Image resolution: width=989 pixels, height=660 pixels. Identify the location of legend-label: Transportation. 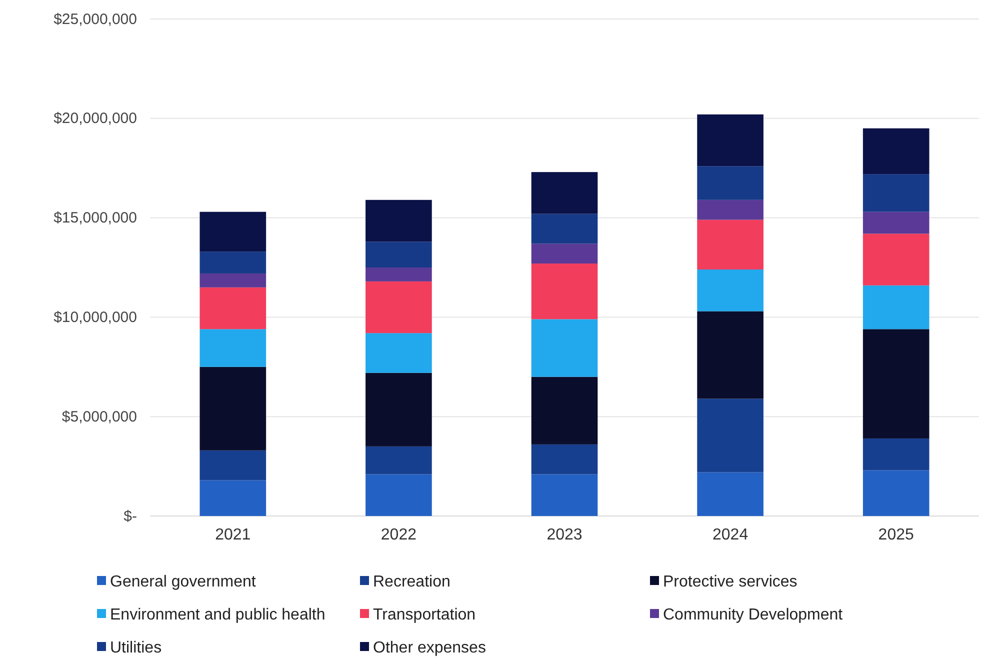
(424, 615).